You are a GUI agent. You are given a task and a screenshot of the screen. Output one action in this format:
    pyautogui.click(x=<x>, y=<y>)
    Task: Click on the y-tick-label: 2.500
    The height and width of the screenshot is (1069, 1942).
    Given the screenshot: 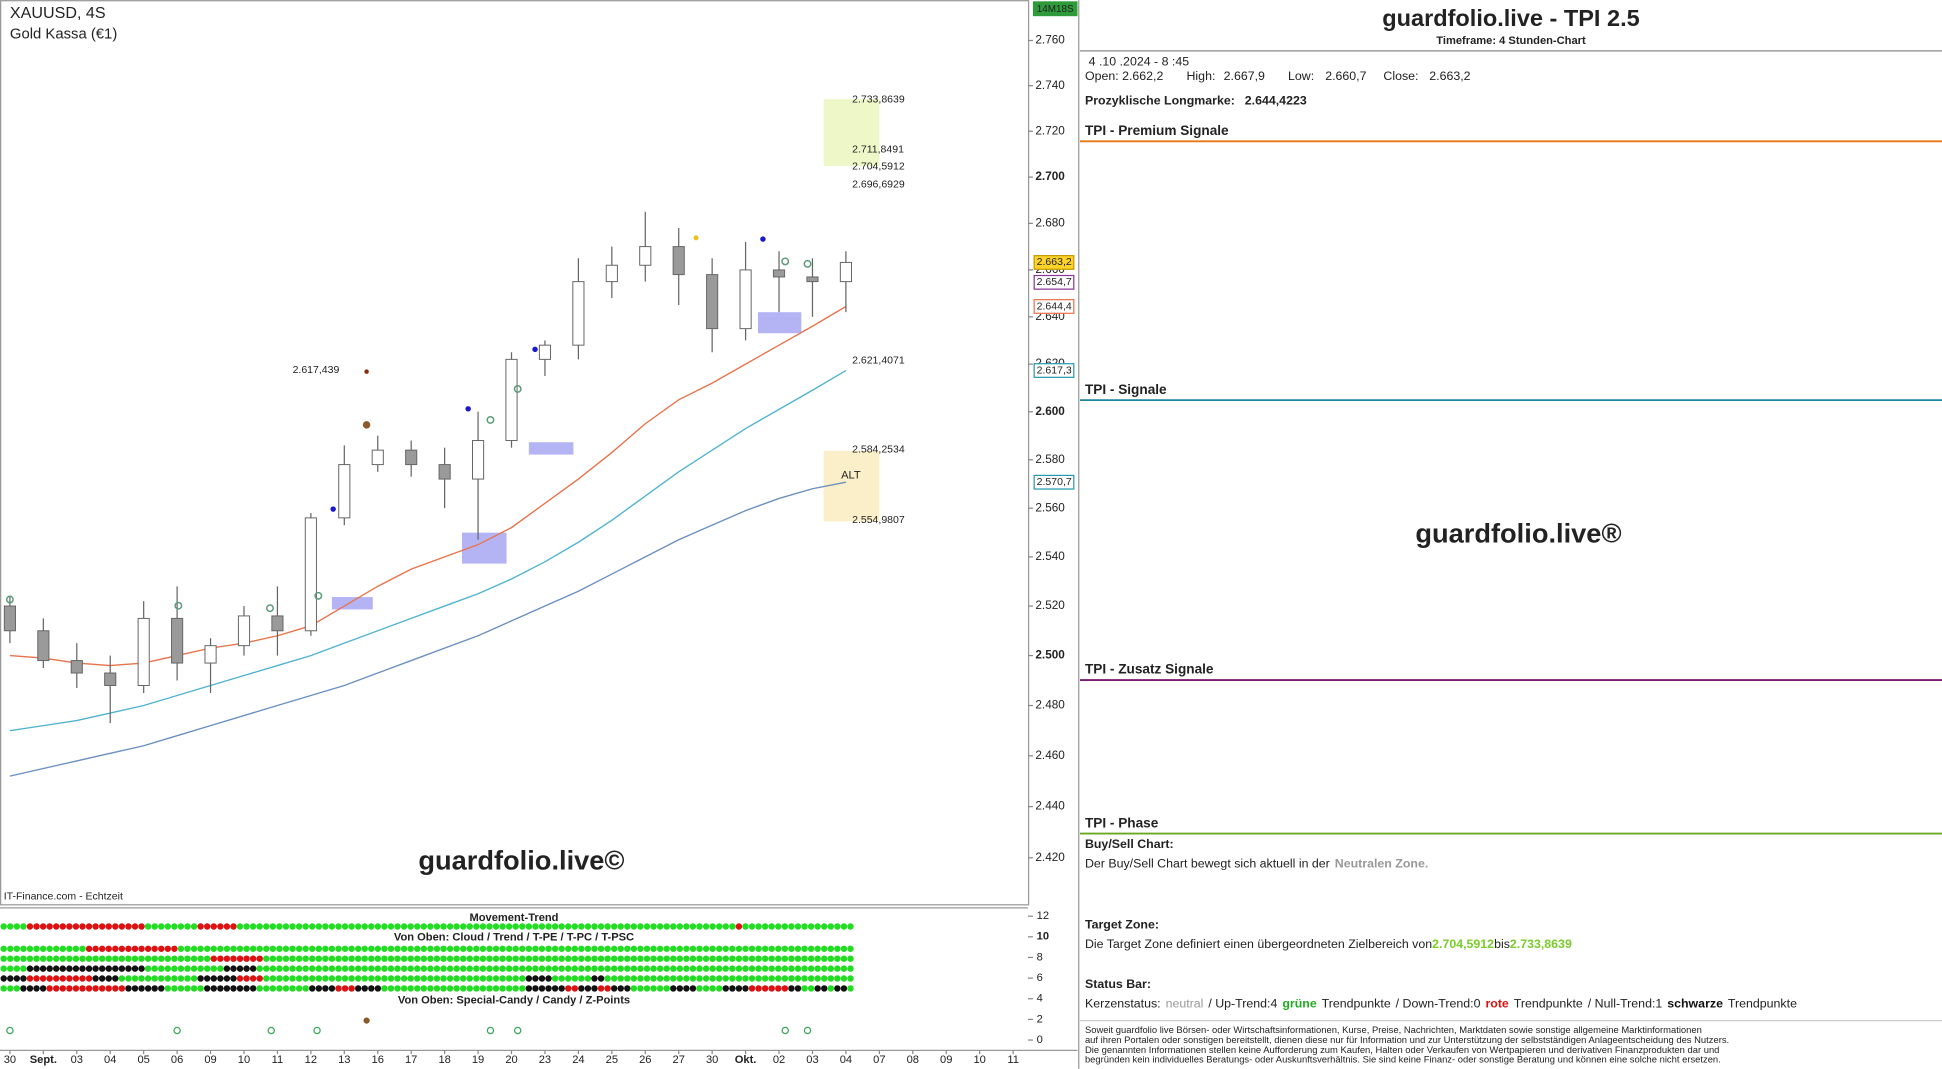 What is the action you would take?
    pyautogui.click(x=1050, y=655)
    